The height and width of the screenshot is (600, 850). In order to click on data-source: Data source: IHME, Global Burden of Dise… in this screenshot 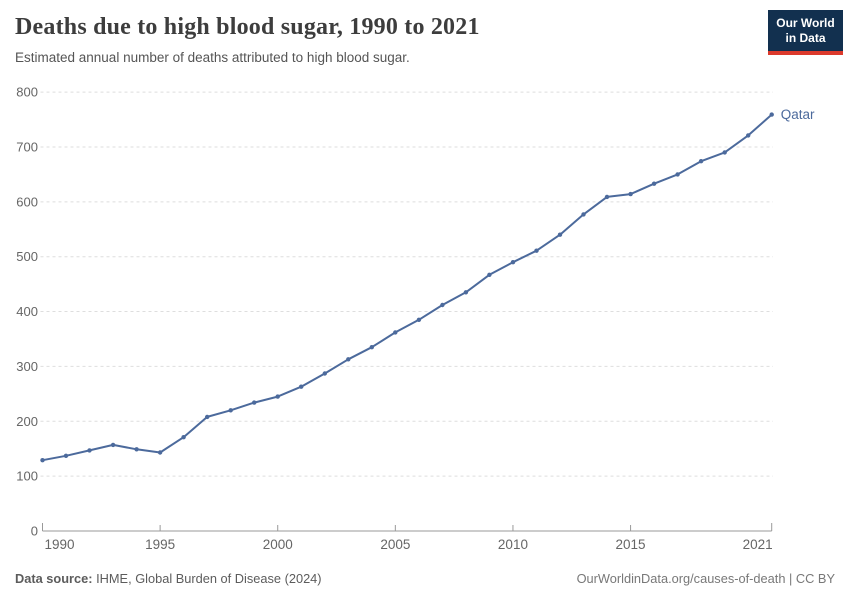, I will do `click(168, 578)`.